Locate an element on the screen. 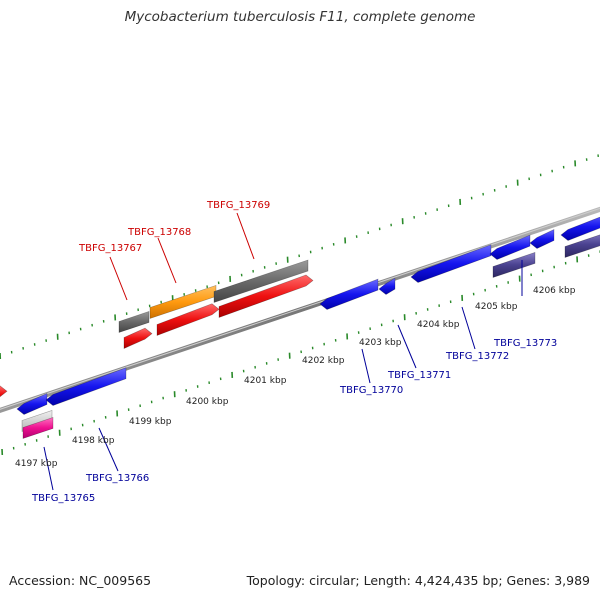 The image size is (600, 600). gene-right-edge-blue is located at coordinates (580, 228).